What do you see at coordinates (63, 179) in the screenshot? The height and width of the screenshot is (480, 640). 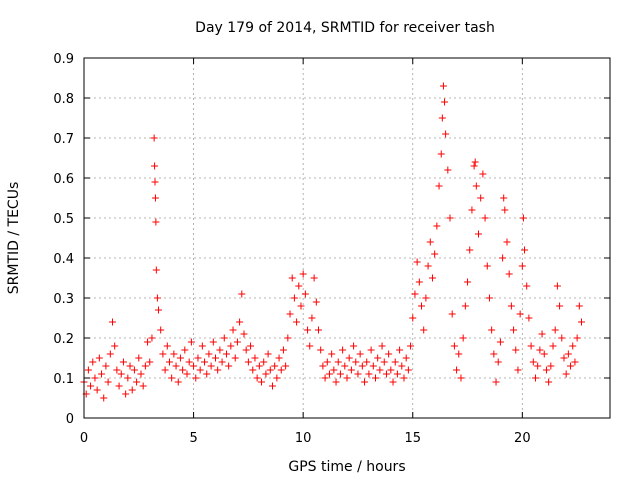 I see `y-tick-label: 0.6` at bounding box center [63, 179].